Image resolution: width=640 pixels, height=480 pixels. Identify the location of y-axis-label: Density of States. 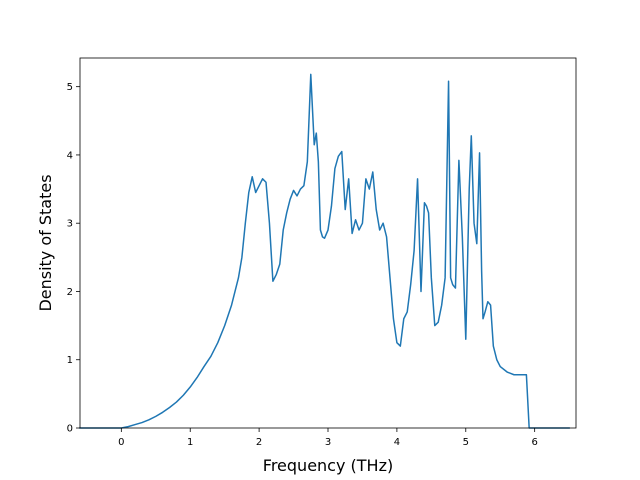
(45, 242).